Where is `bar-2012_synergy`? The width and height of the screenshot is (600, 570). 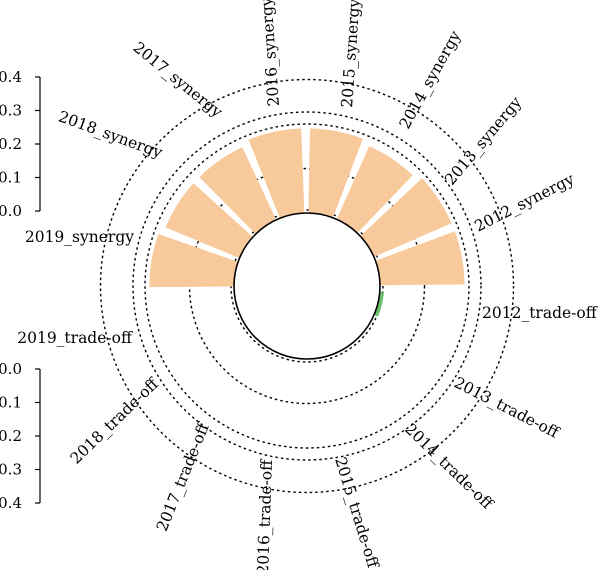
bar-2012_synergy is located at coordinates (420, 258).